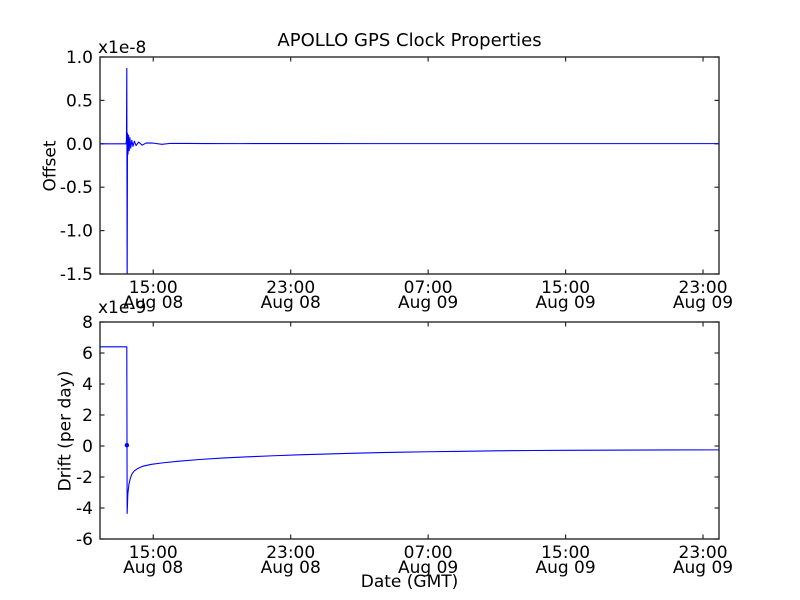 The image size is (800, 600). Describe the element at coordinates (127, 445) in the screenshot. I see `data-marker` at that location.